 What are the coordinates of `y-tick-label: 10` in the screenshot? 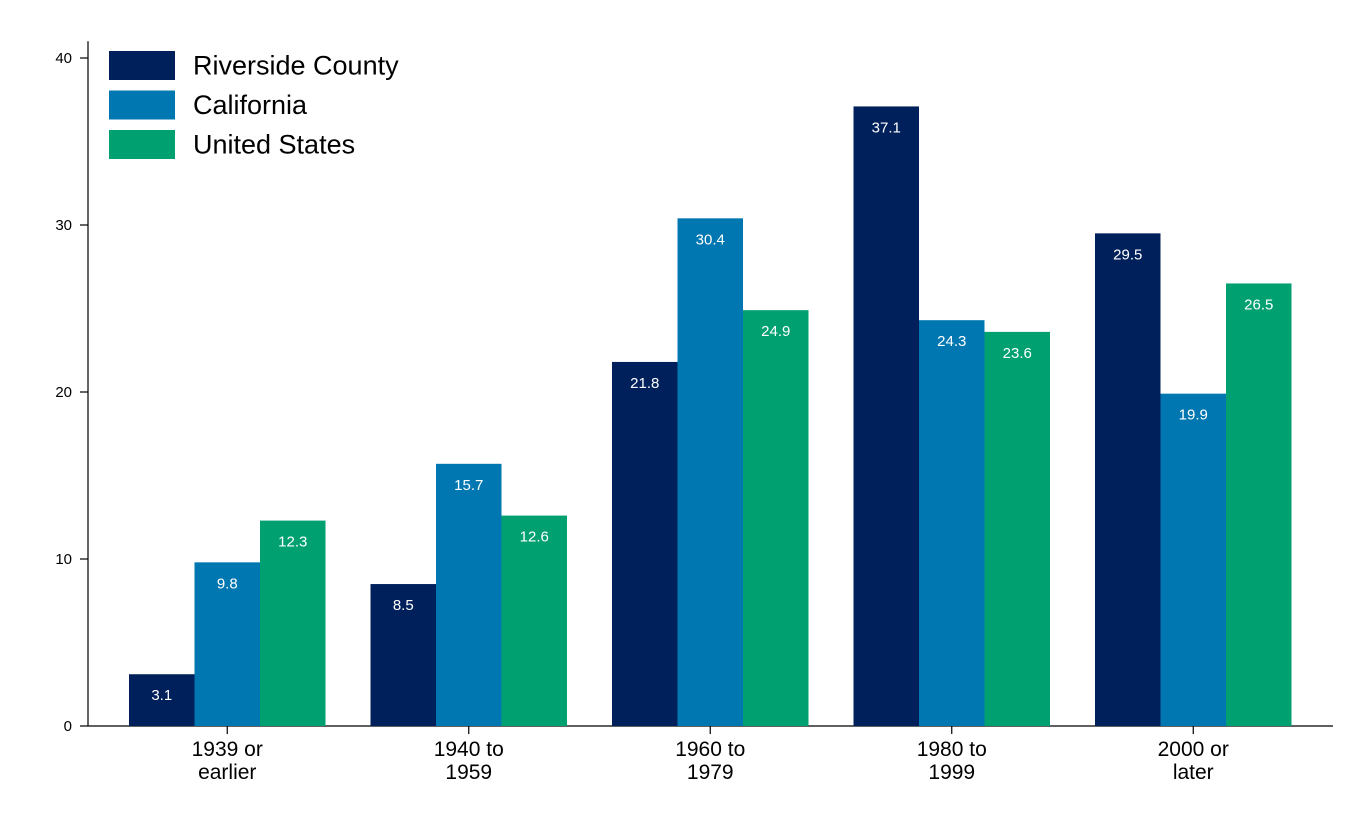 It's located at (63, 559).